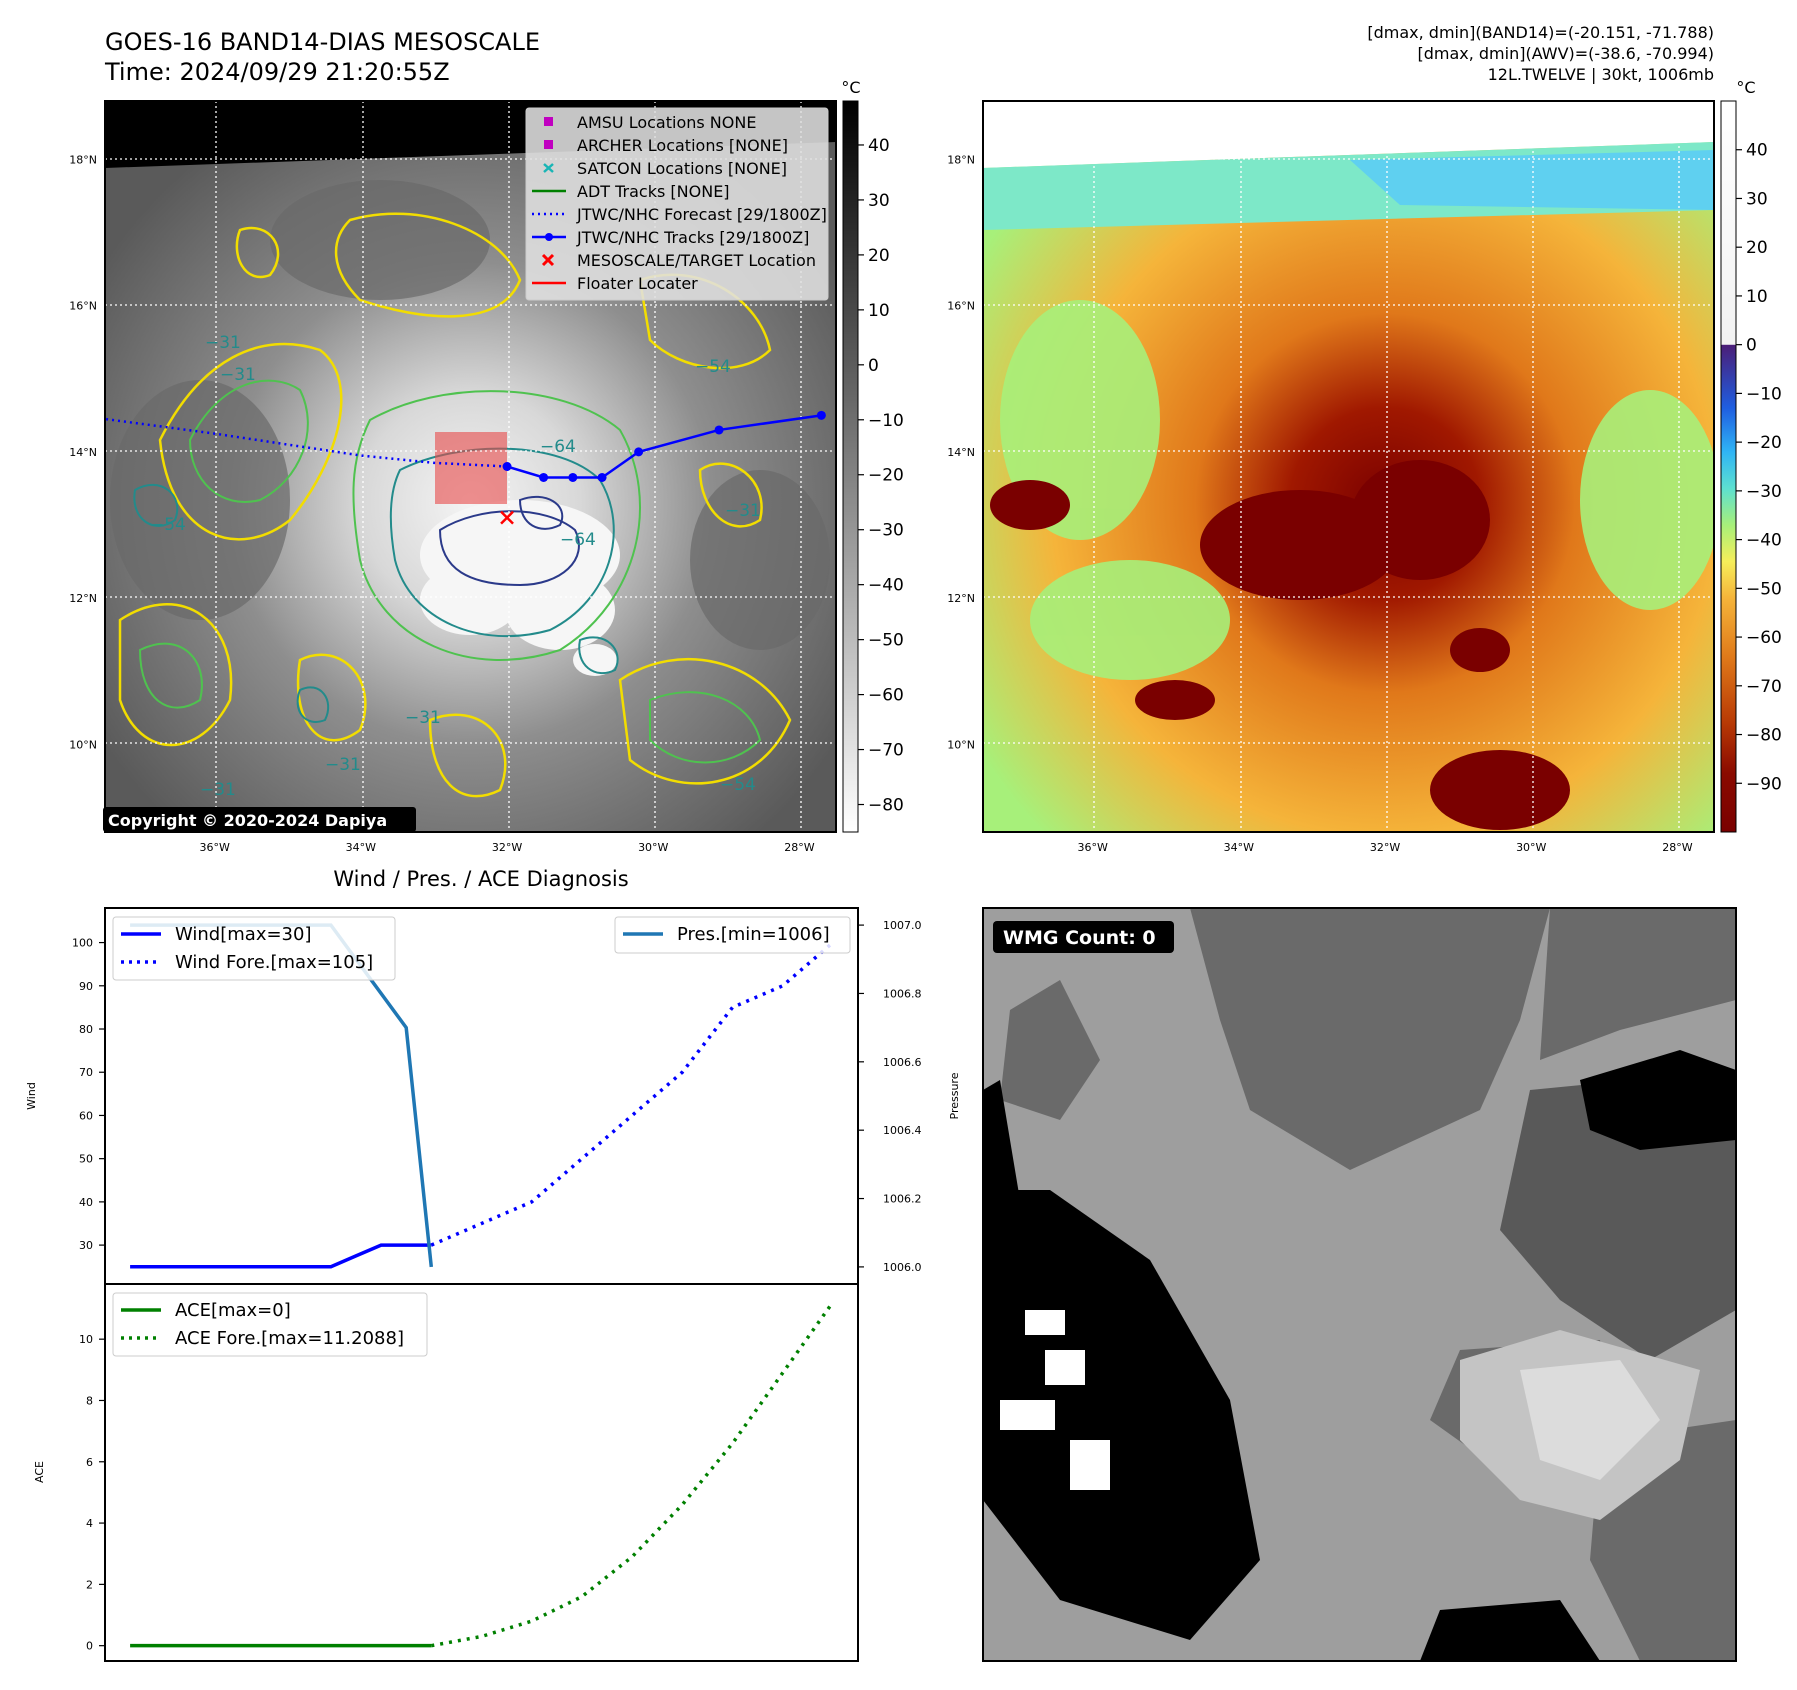 The width and height of the screenshot is (1797, 1690). Describe the element at coordinates (247, 820) in the screenshot. I see `copyright-text: Copyright © 2020-2024 Dapiya` at that location.